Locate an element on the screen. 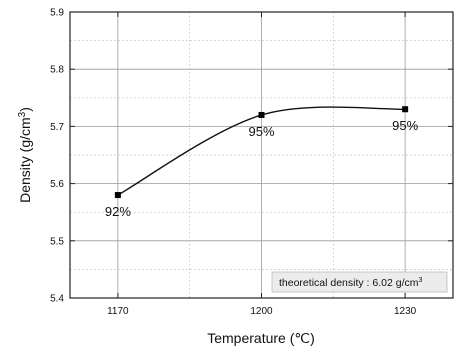 Image resolution: width=463 pixels, height=353 pixels. data-label: 92% is located at coordinates (118, 211).